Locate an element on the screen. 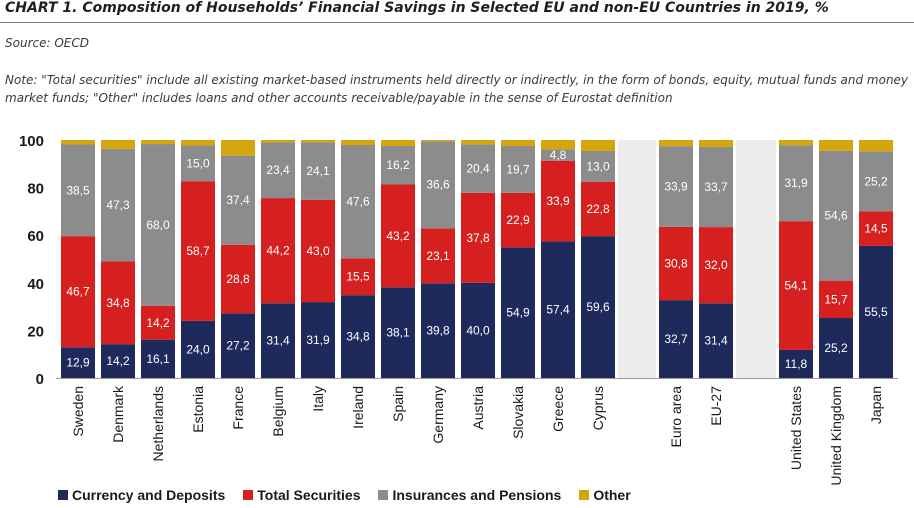  data-label: 46,7 is located at coordinates (78, 292).